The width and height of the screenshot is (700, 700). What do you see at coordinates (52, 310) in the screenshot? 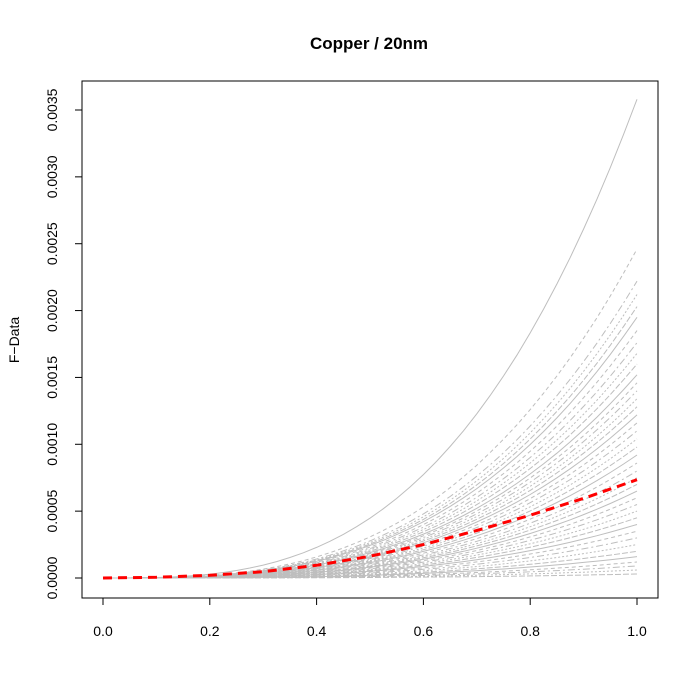
I see `y-tick-label: 0.0020` at bounding box center [52, 310].